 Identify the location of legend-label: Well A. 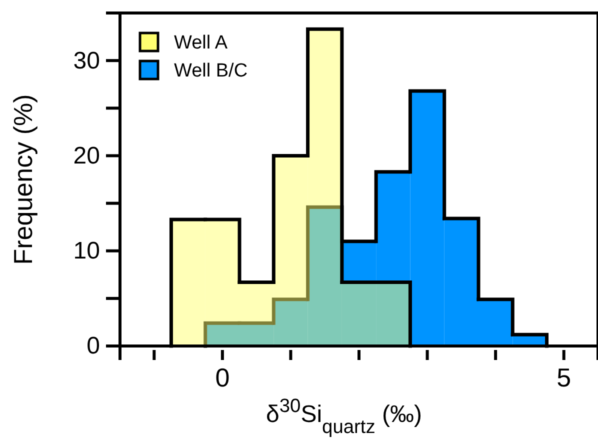
(201, 43).